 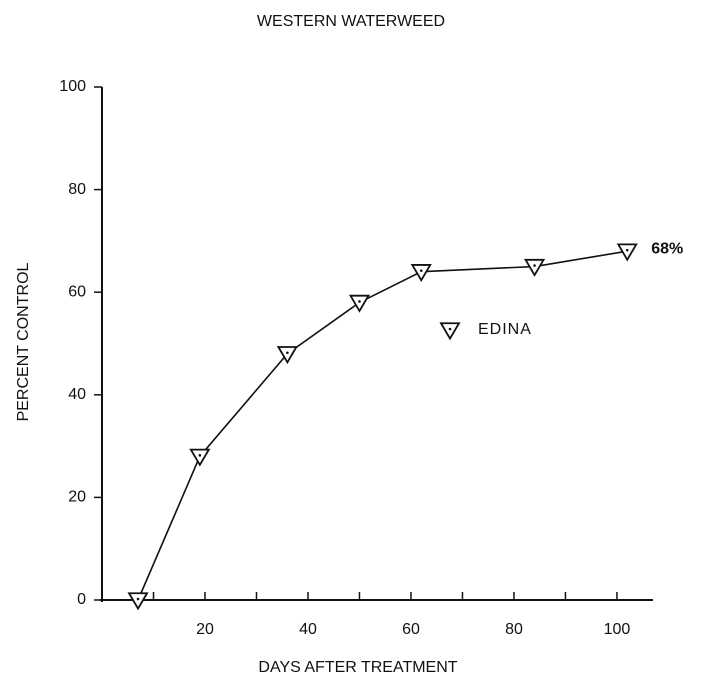 What do you see at coordinates (77, 291) in the screenshot?
I see `y-tick-label: 60` at bounding box center [77, 291].